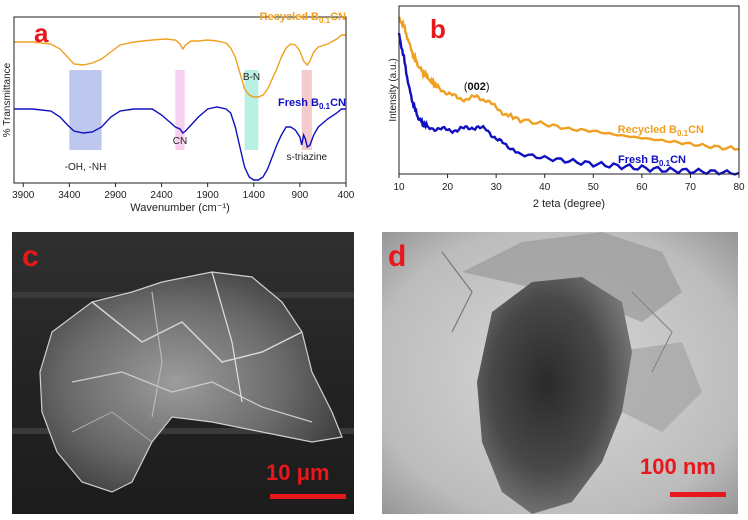 This screenshot has width=748, height=520. I want to click on x-axis-ticks: 3900 3400 2900 2400 1900 1400 900 400, so click(183, 192).